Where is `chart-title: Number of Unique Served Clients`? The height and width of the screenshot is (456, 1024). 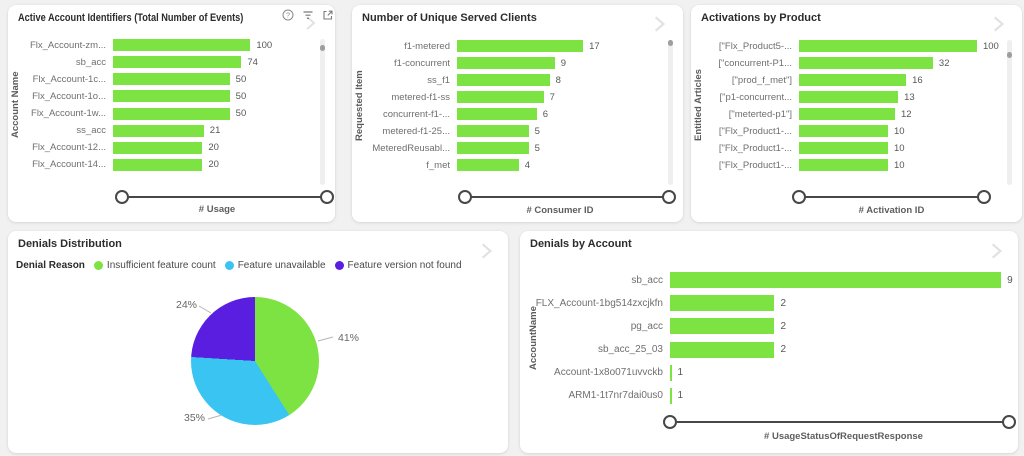 chart-title: Number of Unique Served Clients is located at coordinates (449, 18).